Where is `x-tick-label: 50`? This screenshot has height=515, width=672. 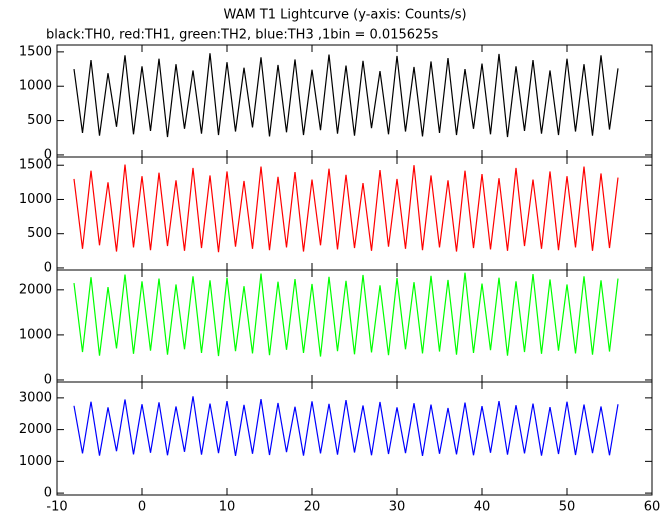 x-tick-label: 50 is located at coordinates (567, 507).